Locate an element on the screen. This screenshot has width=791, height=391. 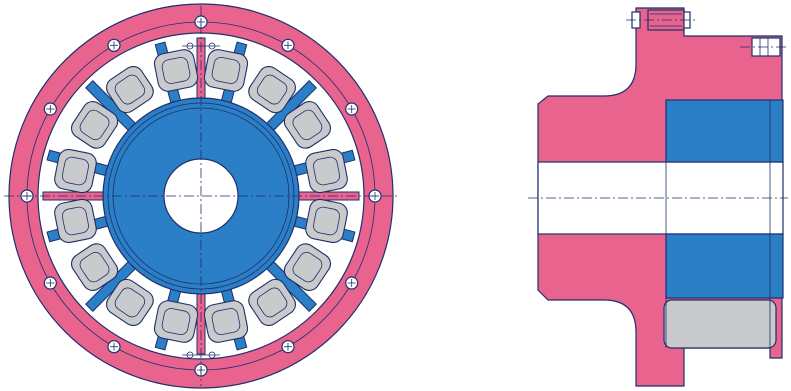
elastic-element-section is located at coordinates (720, 324).